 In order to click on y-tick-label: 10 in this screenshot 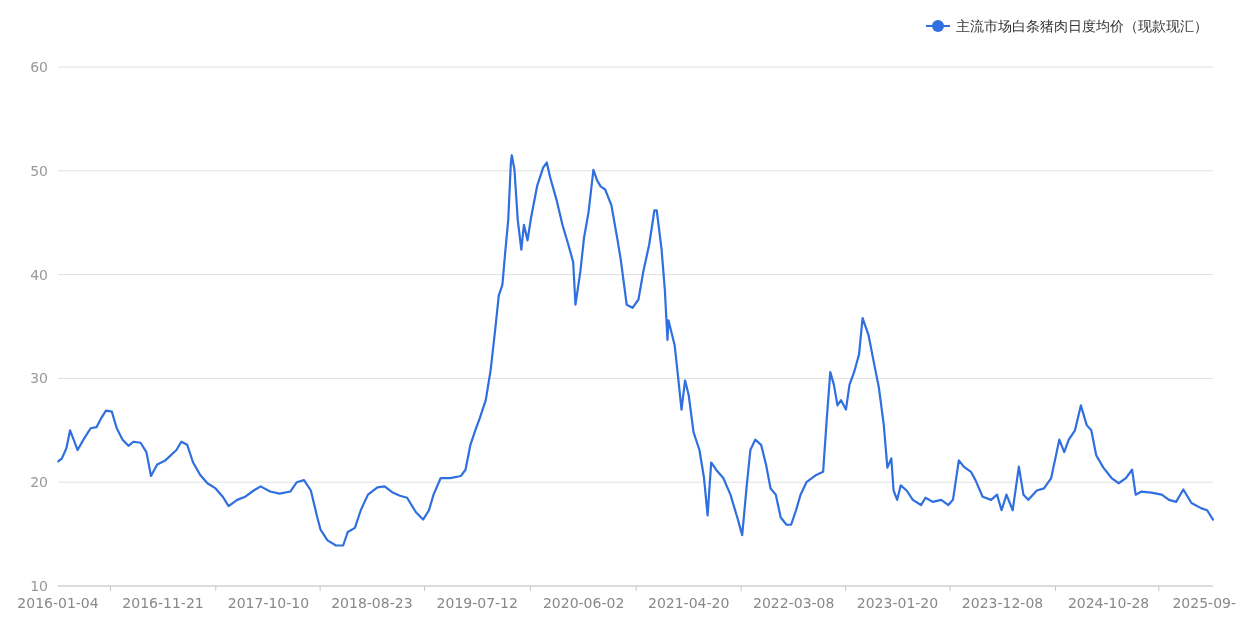, I will do `click(39, 586)`.